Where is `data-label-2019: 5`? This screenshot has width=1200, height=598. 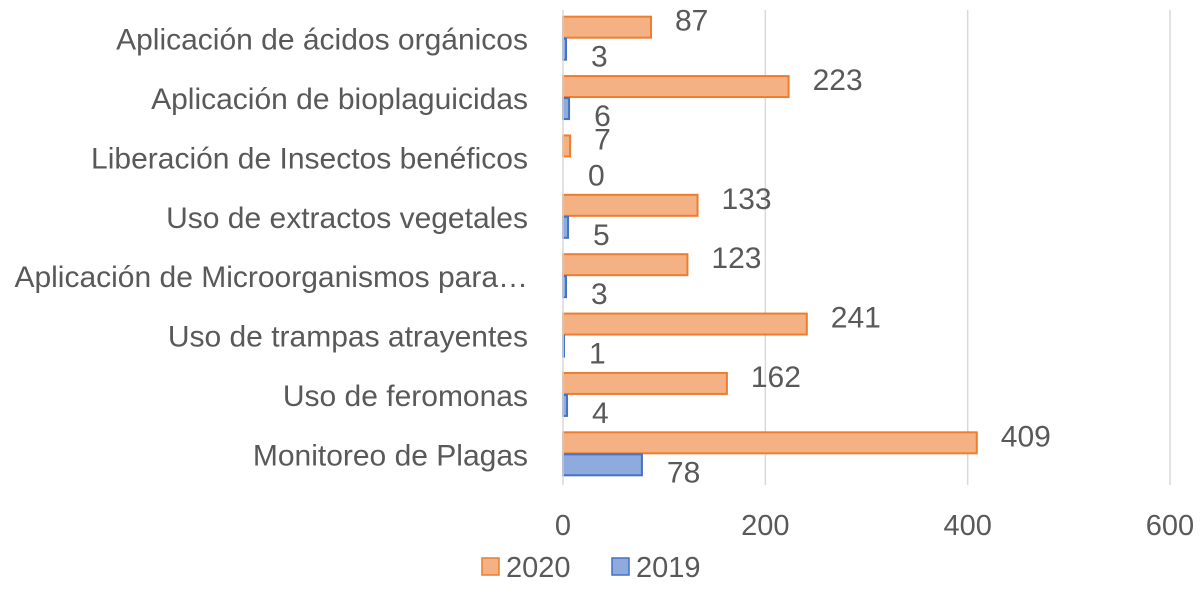 data-label-2019: 5 is located at coordinates (601, 235).